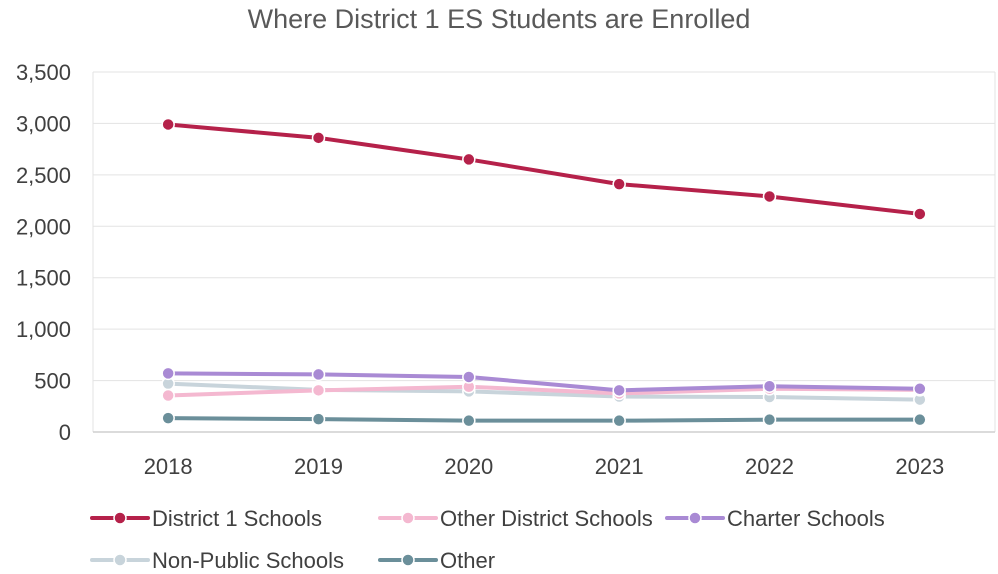 This screenshot has width=998, height=574. I want to click on x-tick-label: 2022, so click(769, 466).